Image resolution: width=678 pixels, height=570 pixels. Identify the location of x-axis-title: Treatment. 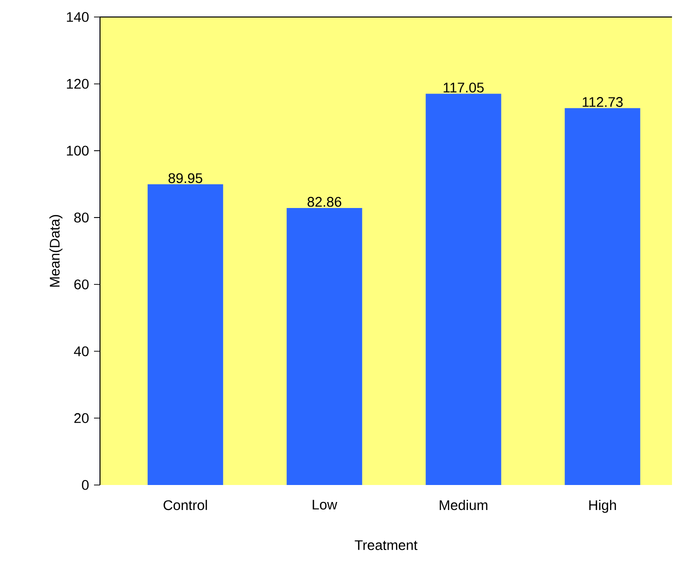
(386, 545).